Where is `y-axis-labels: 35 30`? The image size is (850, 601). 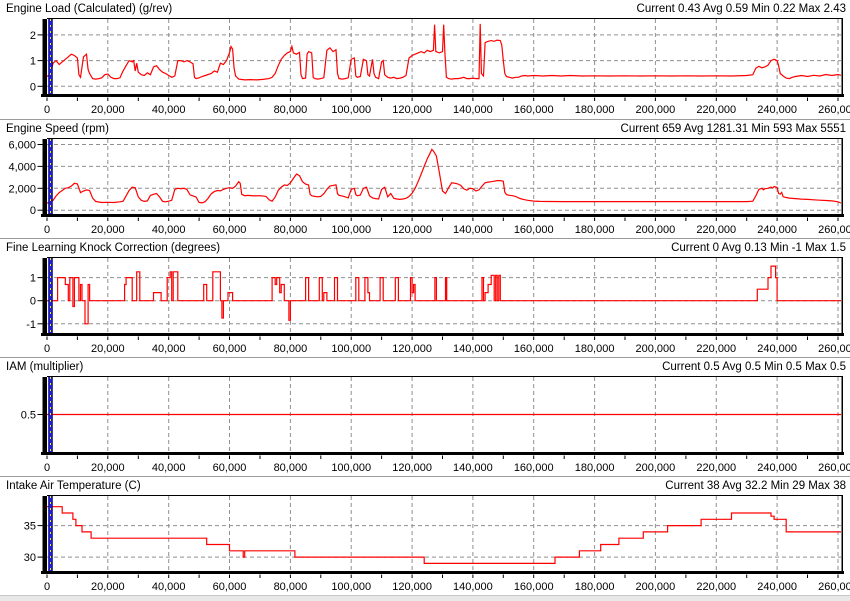 y-axis-labels: 35 30 is located at coordinates (30, 543).